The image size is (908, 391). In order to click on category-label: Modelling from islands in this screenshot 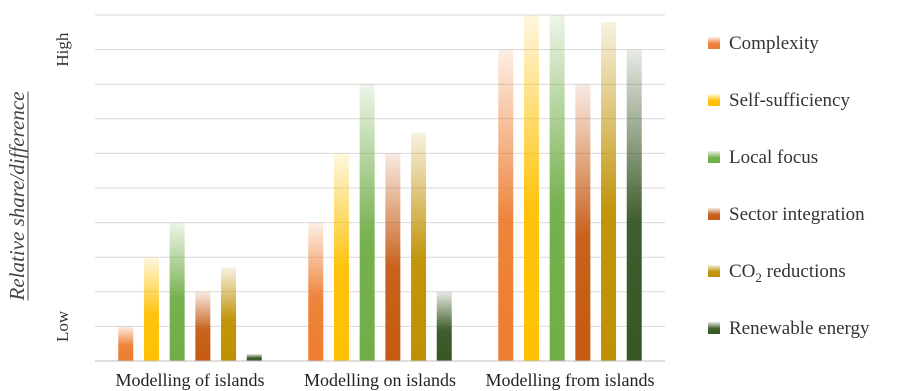, I will do `click(570, 380)`.